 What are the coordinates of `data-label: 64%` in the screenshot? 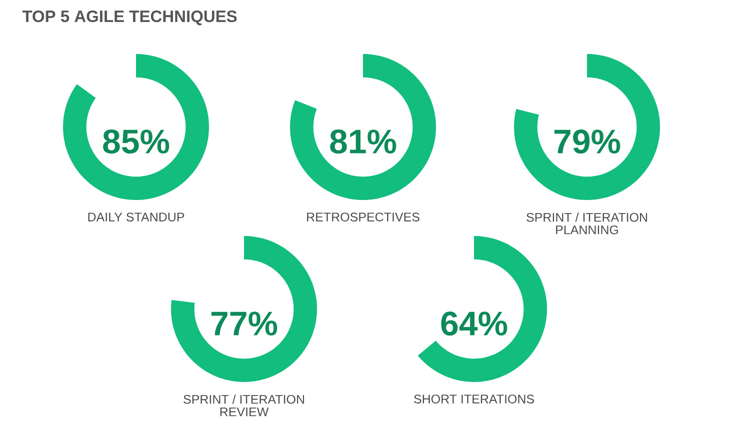 It's located at (474, 324).